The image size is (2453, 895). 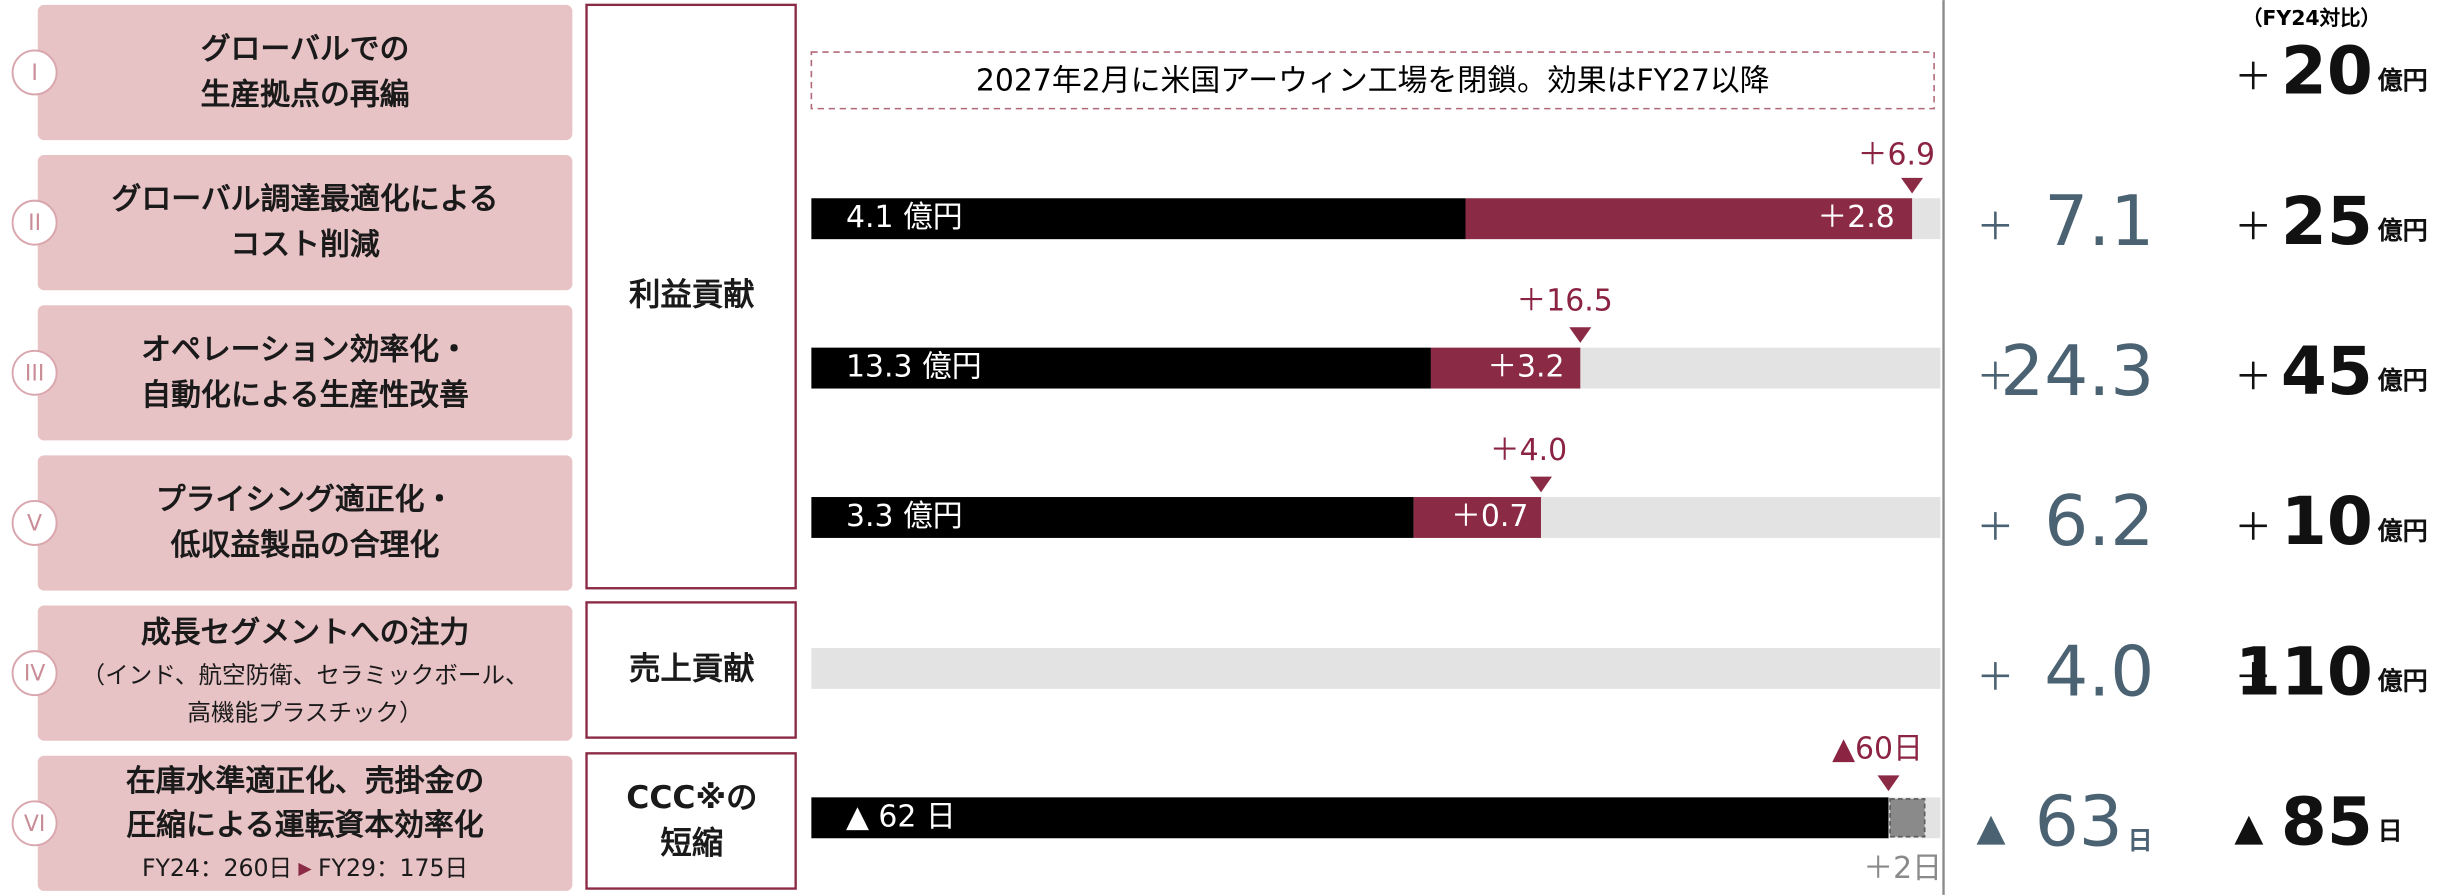 I want to click on numeral: V, so click(x=34, y=524).